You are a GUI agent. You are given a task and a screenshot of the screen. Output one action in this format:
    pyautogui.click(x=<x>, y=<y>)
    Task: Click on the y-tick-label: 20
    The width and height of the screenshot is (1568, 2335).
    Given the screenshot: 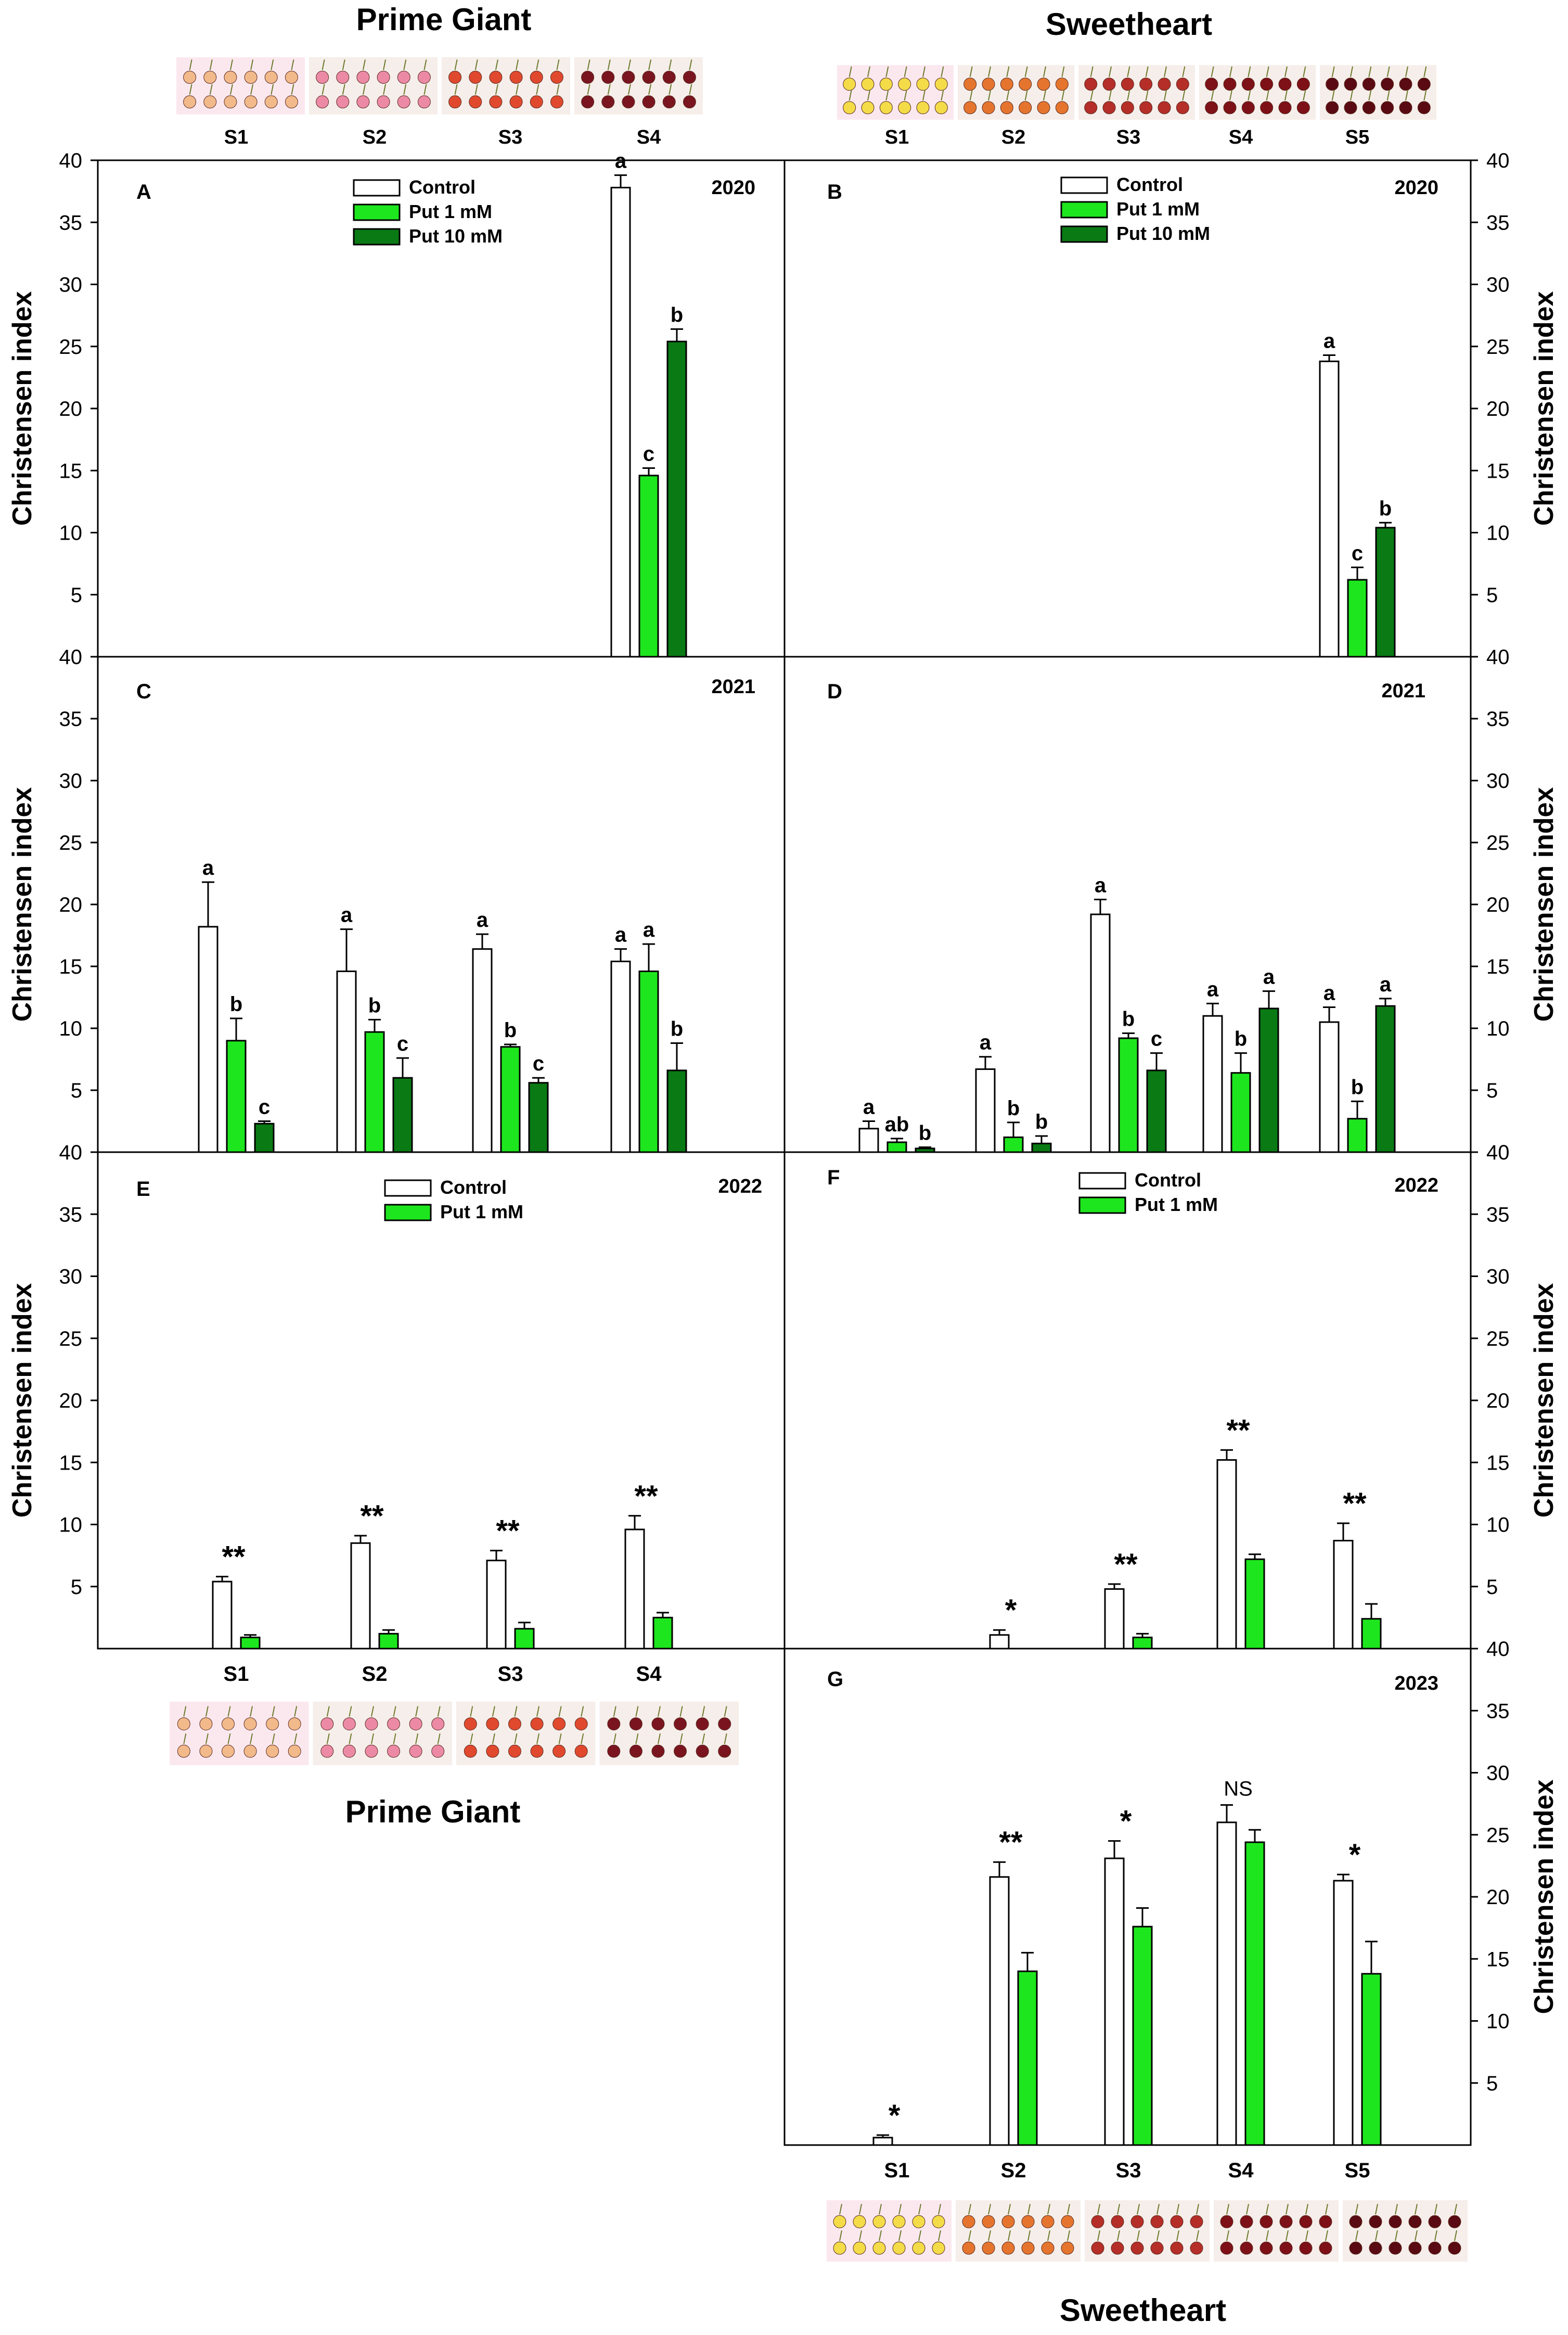 What is the action you would take?
    pyautogui.click(x=1498, y=1400)
    